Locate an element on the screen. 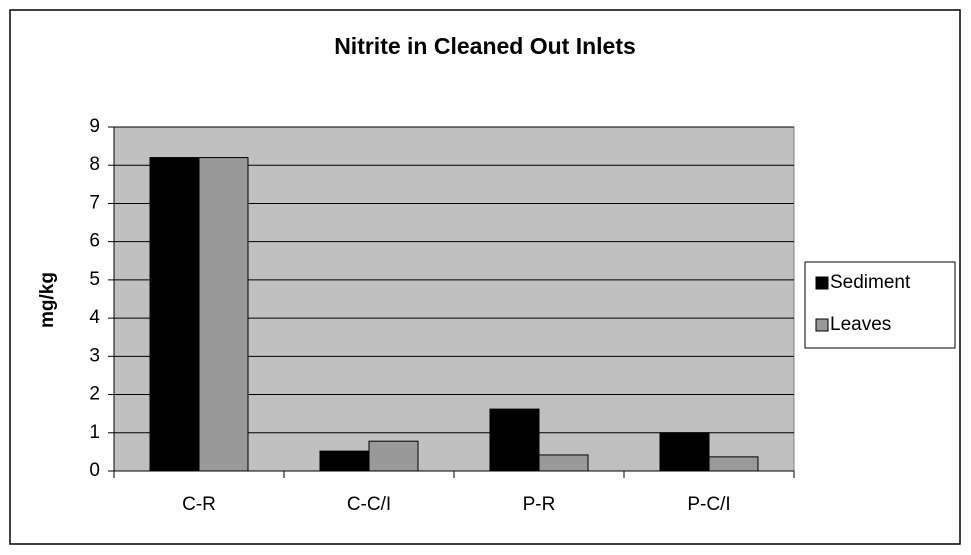 The image size is (971, 555). y-tick-label: 7 is located at coordinates (94, 202).